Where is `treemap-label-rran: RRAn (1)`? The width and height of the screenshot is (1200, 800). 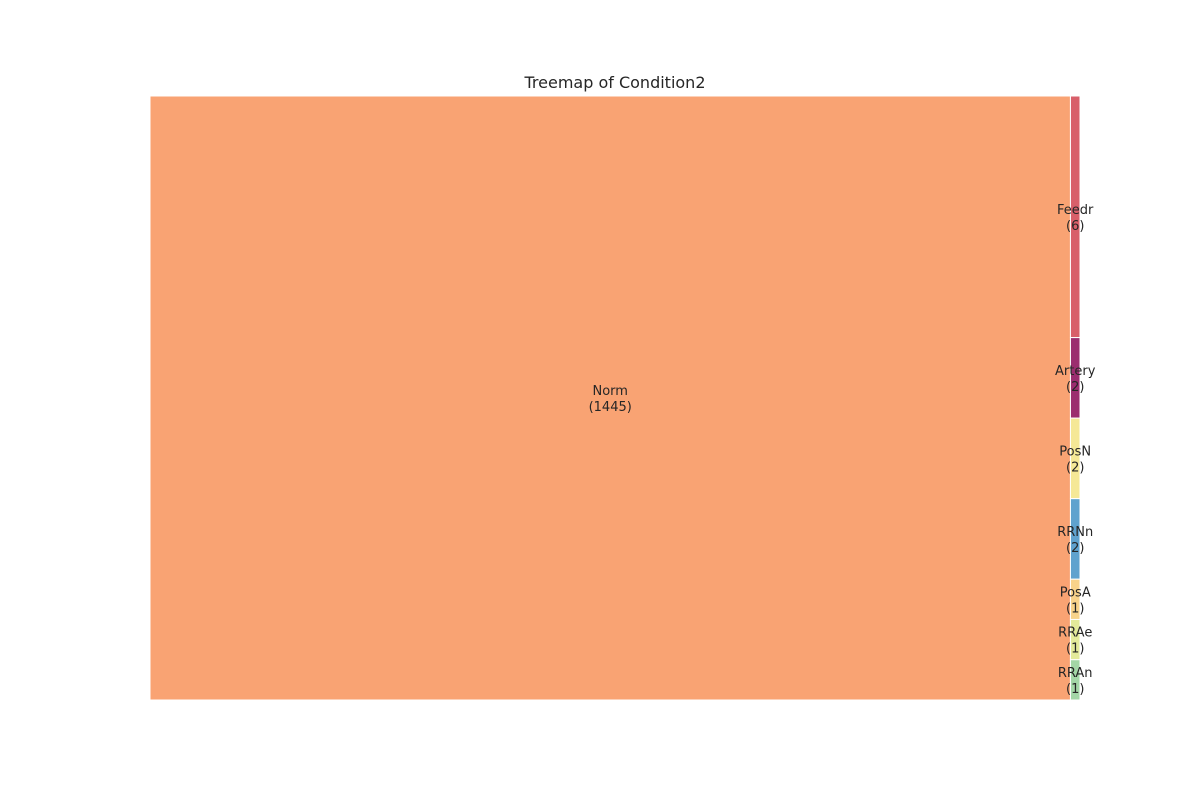
treemap-label-rran: RRAn (1) is located at coordinates (1075, 681).